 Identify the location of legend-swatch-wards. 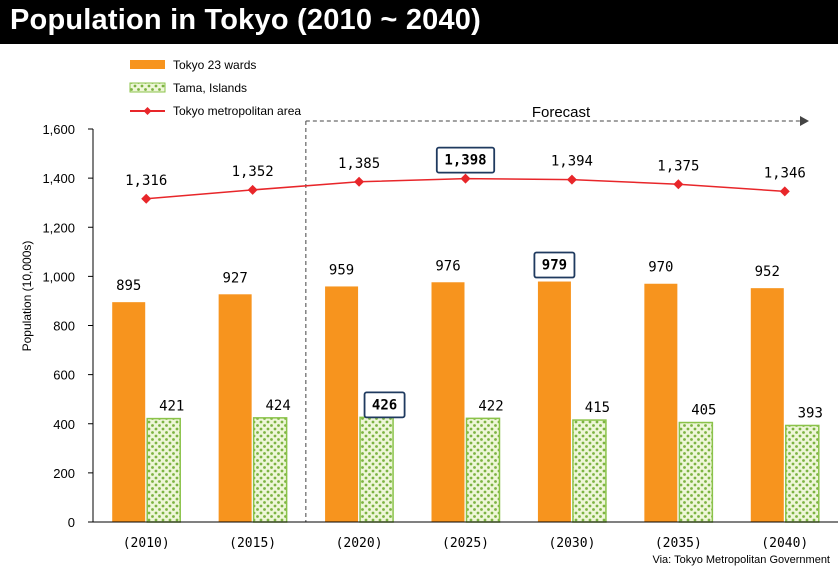
(147, 64).